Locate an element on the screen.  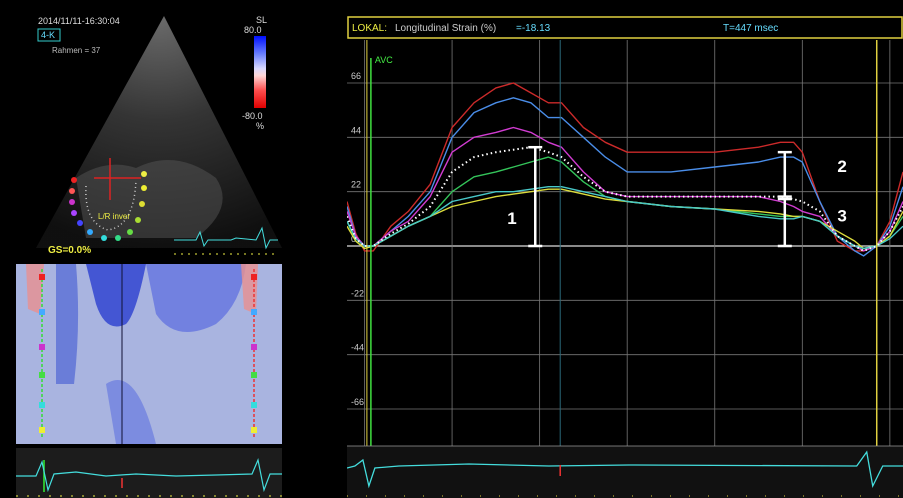
left-ecg-strip is located at coordinates (149, 473).